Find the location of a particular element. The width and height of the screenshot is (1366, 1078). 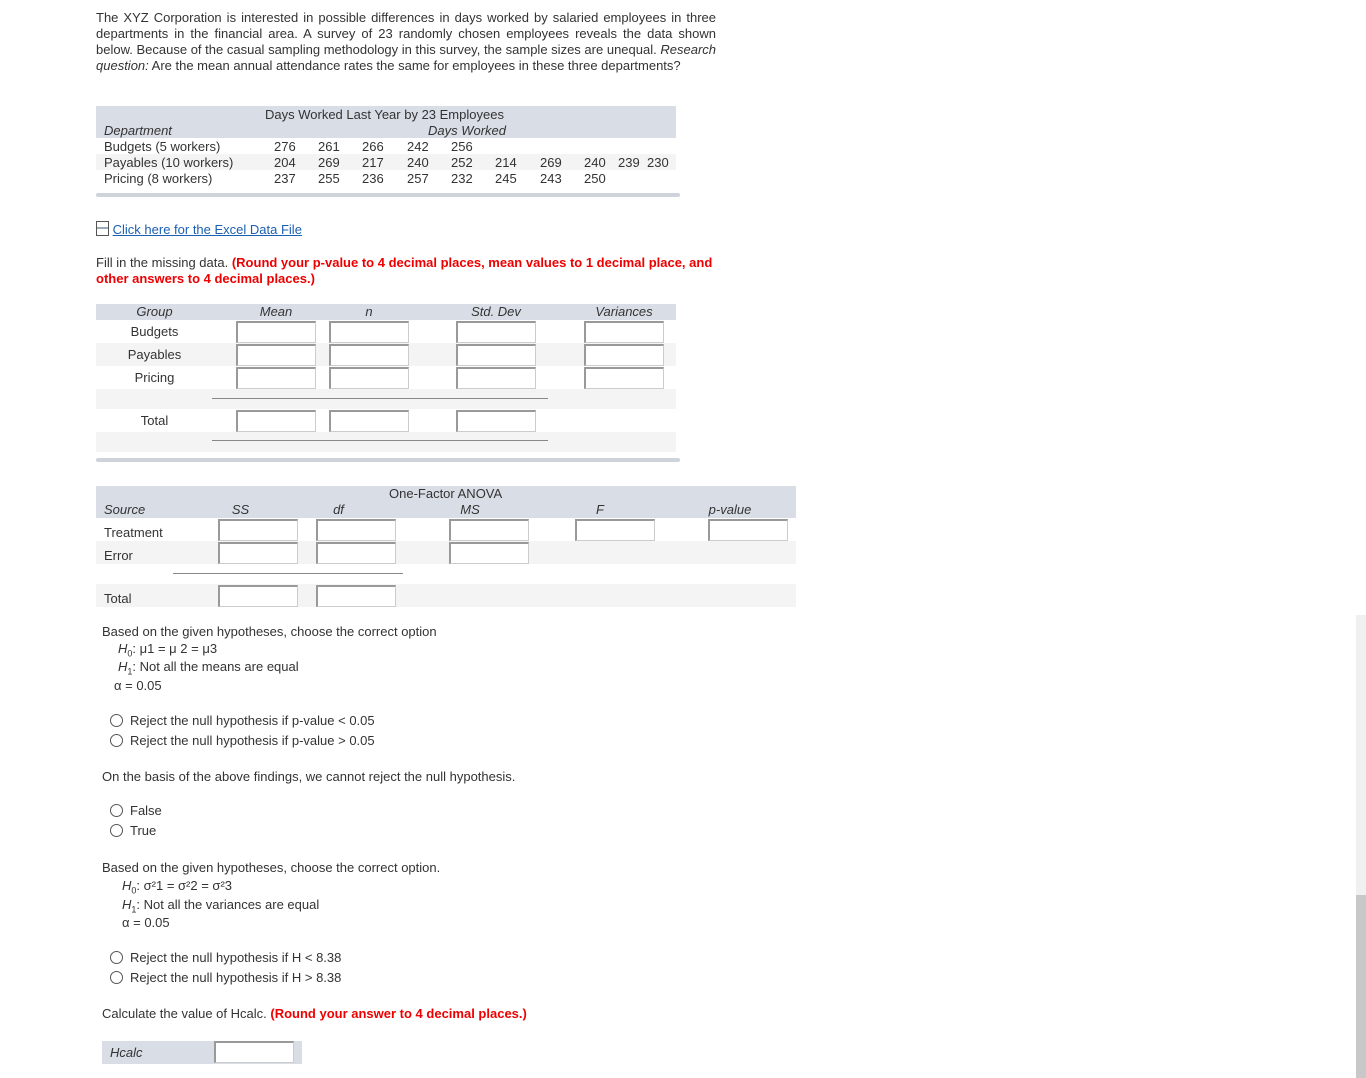

q3-h0: H0: σ²1 = σ²2 = σ²3 is located at coordinates (177, 887).